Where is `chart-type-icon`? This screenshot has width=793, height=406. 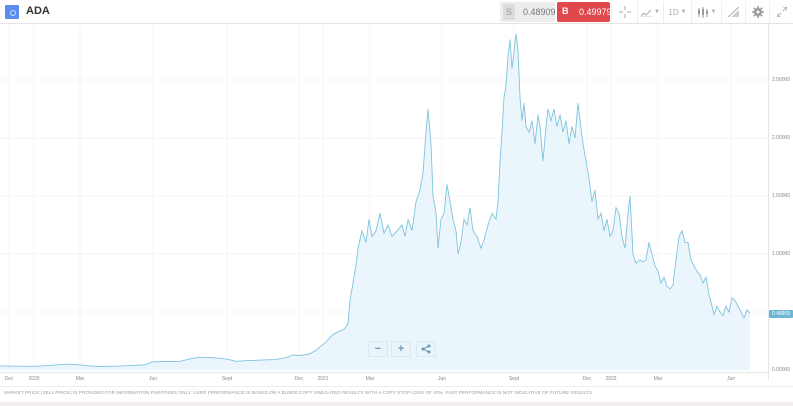 chart-type-icon is located at coordinates (647, 13).